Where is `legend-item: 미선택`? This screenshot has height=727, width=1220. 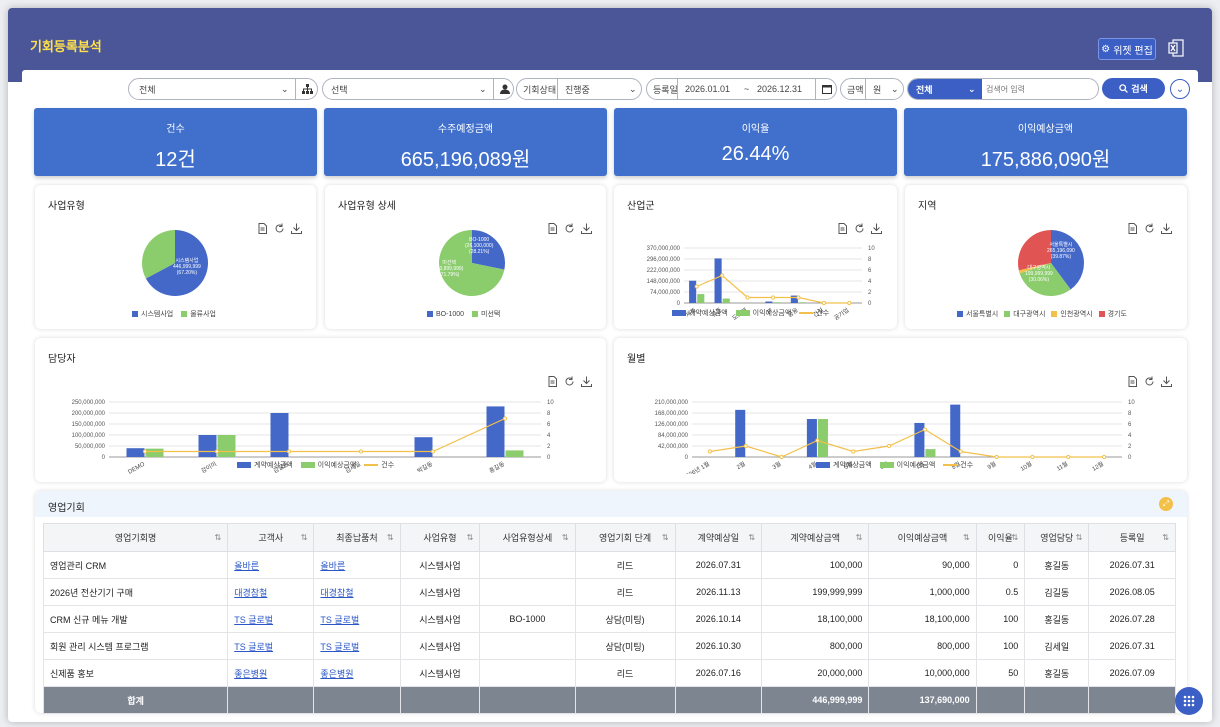 legend-item: 미선택 is located at coordinates (486, 314).